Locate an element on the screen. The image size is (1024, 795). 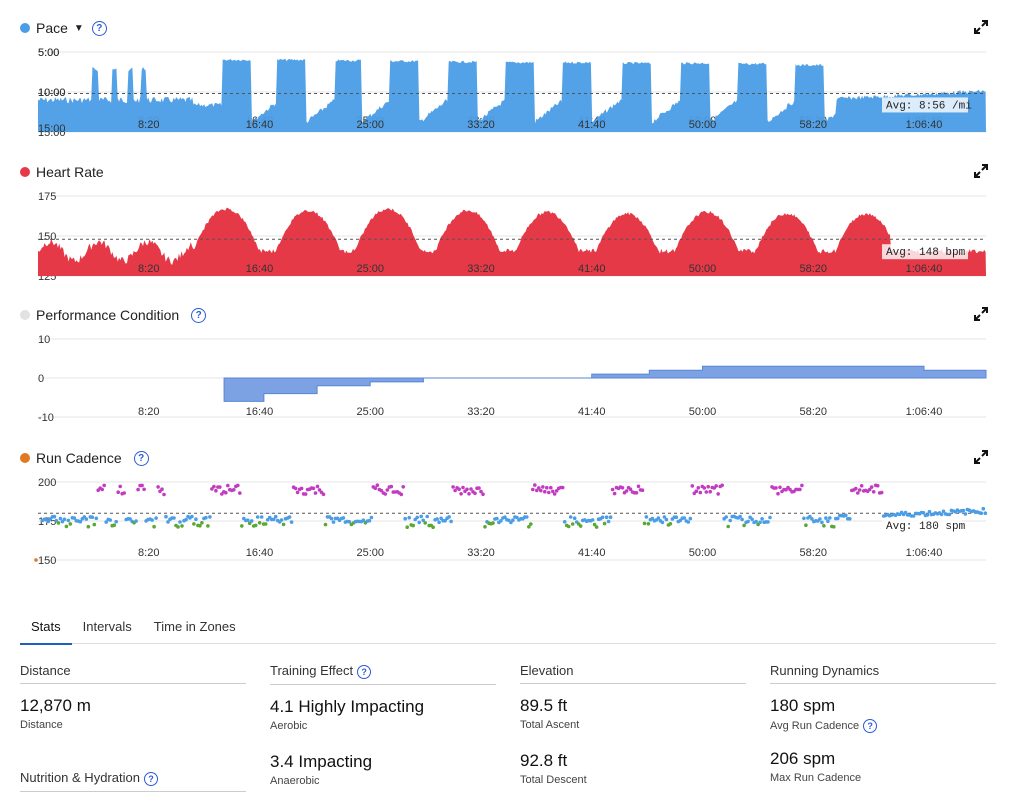
anaerobic-label: Anaerobic is located at coordinates (295, 780).